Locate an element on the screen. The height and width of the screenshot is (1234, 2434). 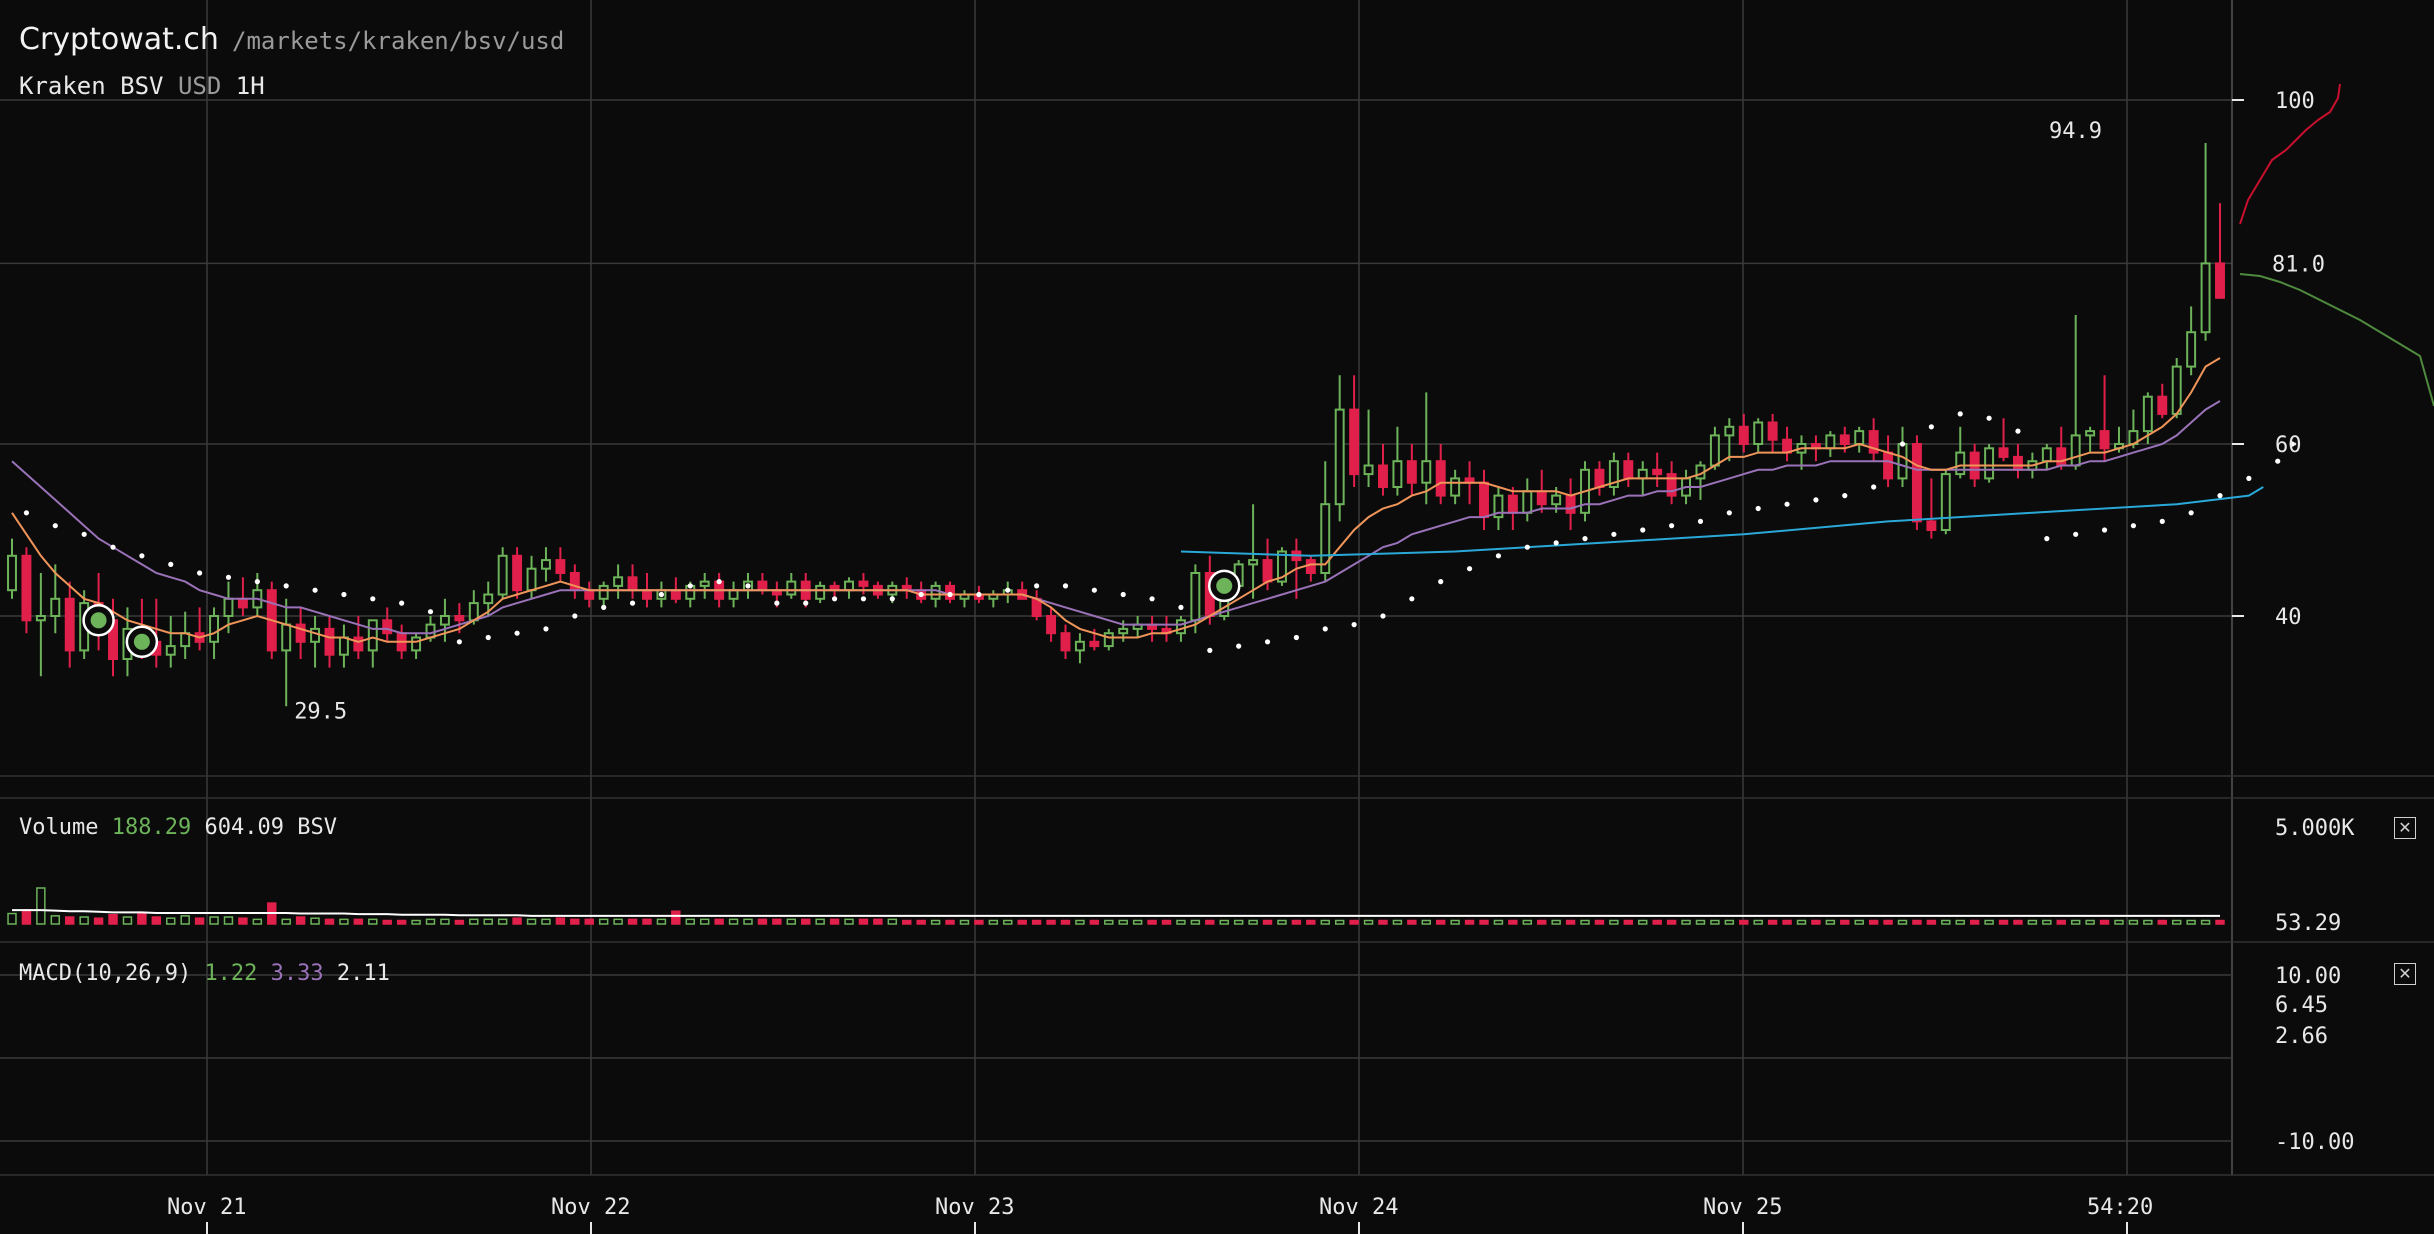
quote-asset: USD is located at coordinates (199, 86).